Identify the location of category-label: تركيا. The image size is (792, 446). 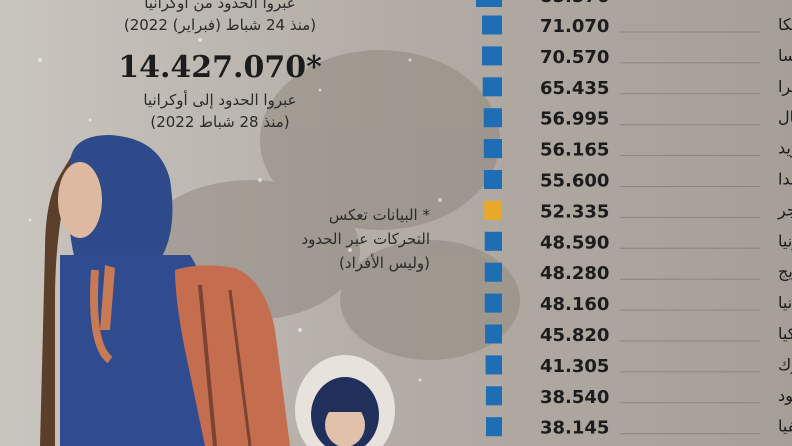
(785, 334).